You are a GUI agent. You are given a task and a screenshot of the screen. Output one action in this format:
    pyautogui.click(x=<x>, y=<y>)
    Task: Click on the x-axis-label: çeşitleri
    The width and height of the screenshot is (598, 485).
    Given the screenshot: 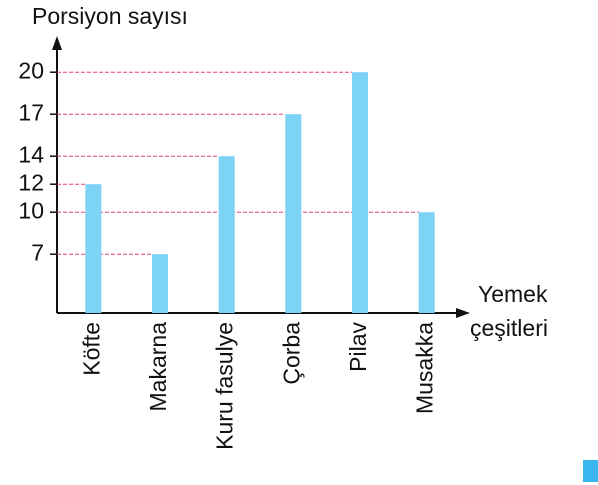 What is the action you would take?
    pyautogui.click(x=509, y=328)
    